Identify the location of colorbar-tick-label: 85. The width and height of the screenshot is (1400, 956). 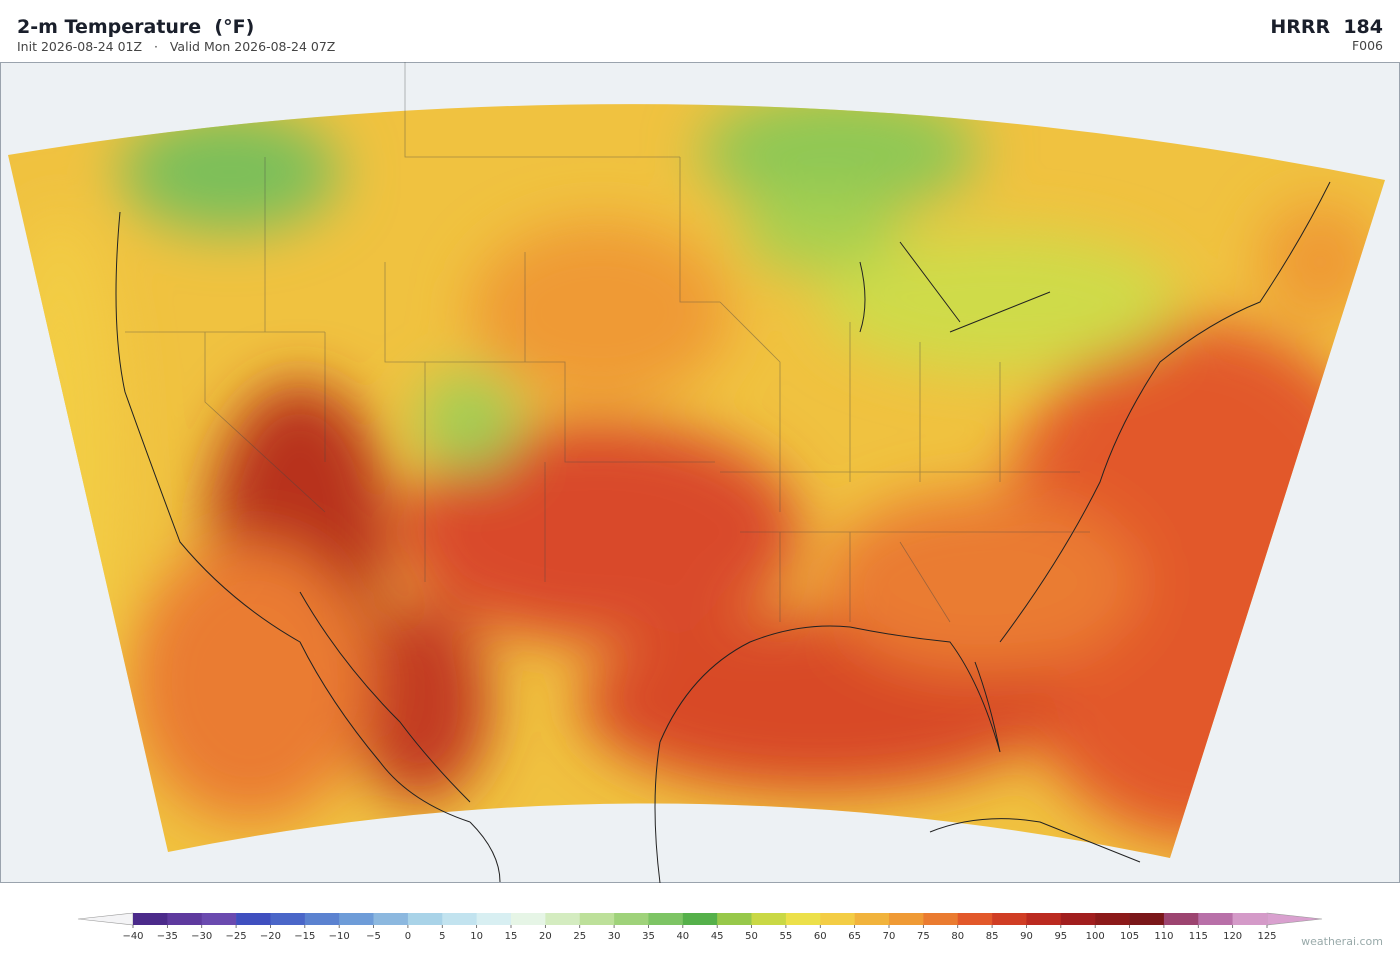
(992, 936).